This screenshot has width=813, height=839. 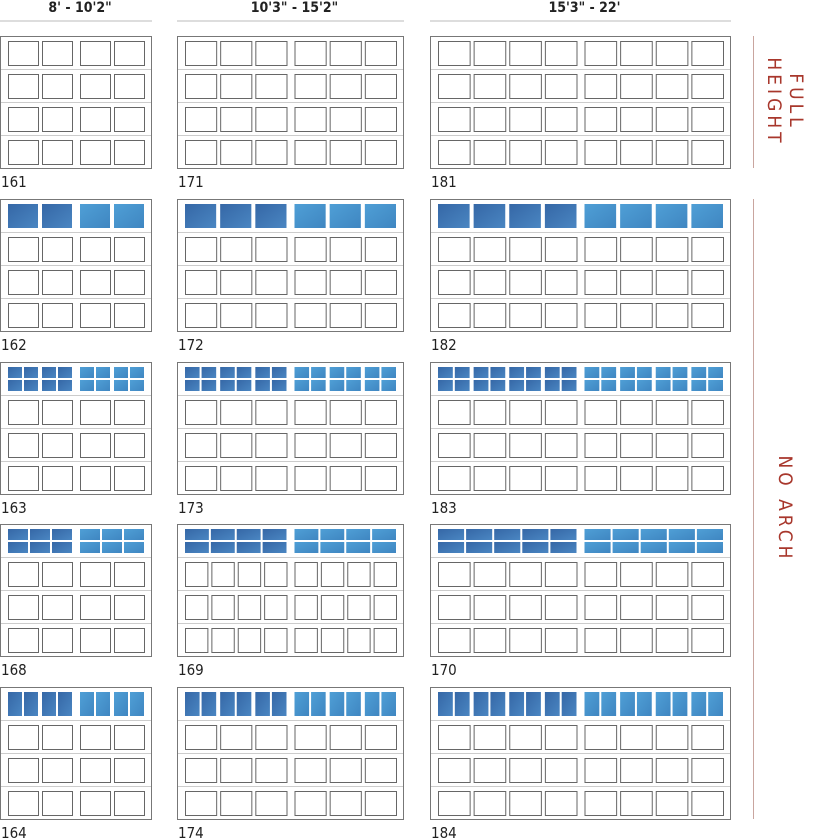 What do you see at coordinates (584, 8) in the screenshot?
I see `column-header: 15'3" - 22'` at bounding box center [584, 8].